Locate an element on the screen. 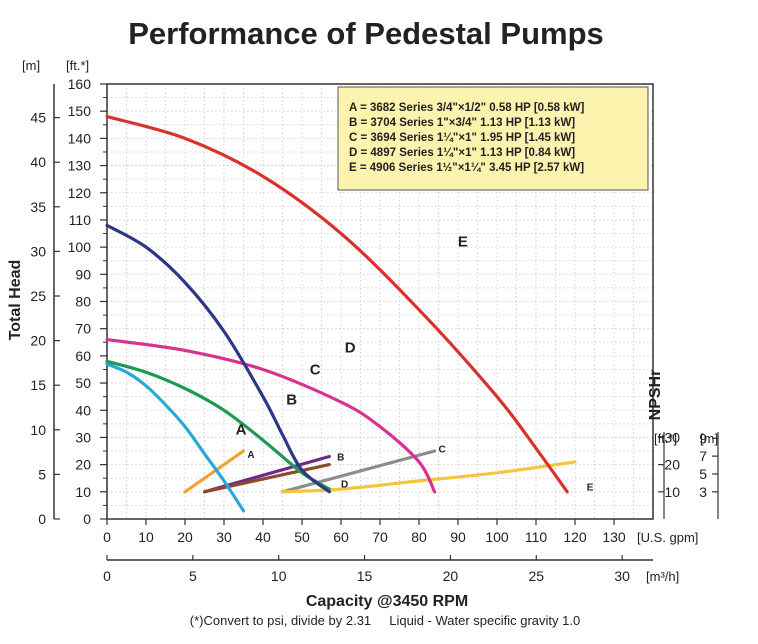  head-label-d: D is located at coordinates (350, 348).